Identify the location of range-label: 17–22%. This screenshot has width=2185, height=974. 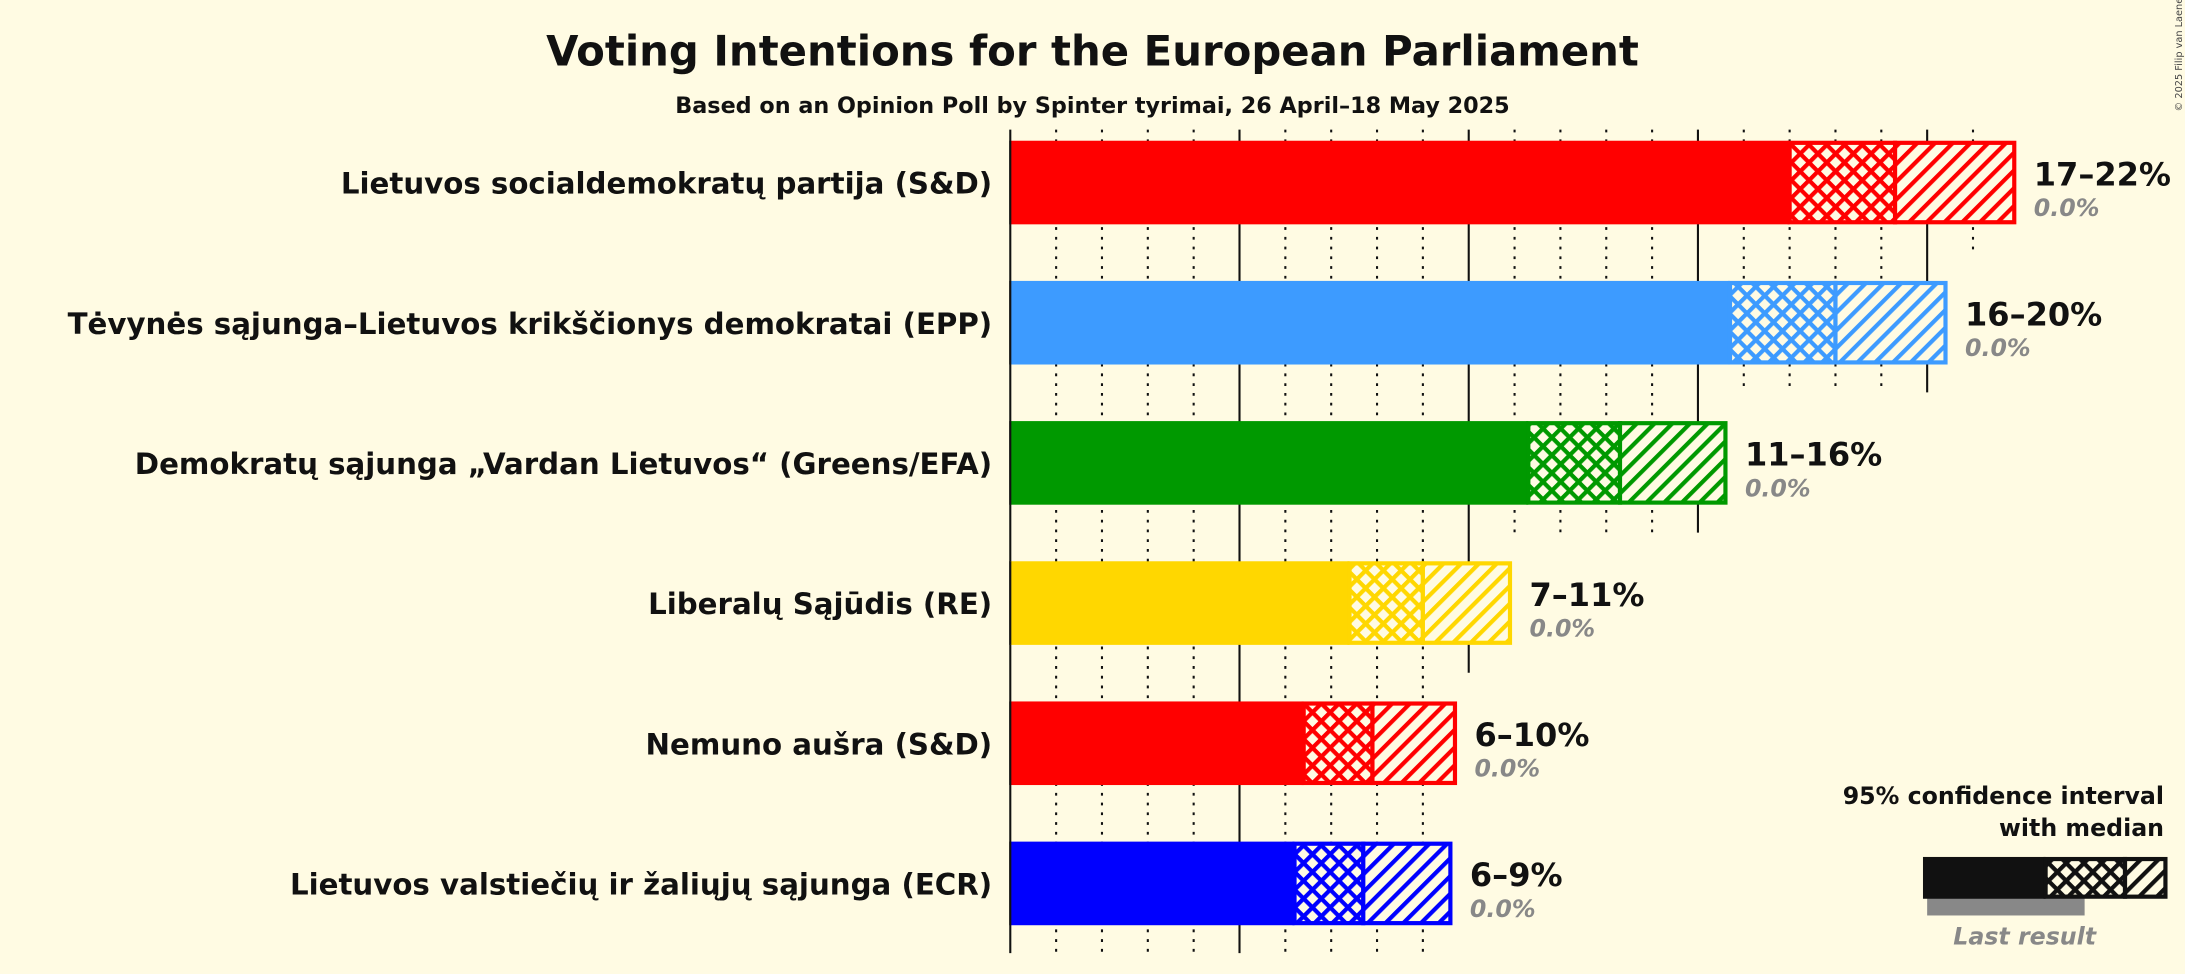
(2102, 174).